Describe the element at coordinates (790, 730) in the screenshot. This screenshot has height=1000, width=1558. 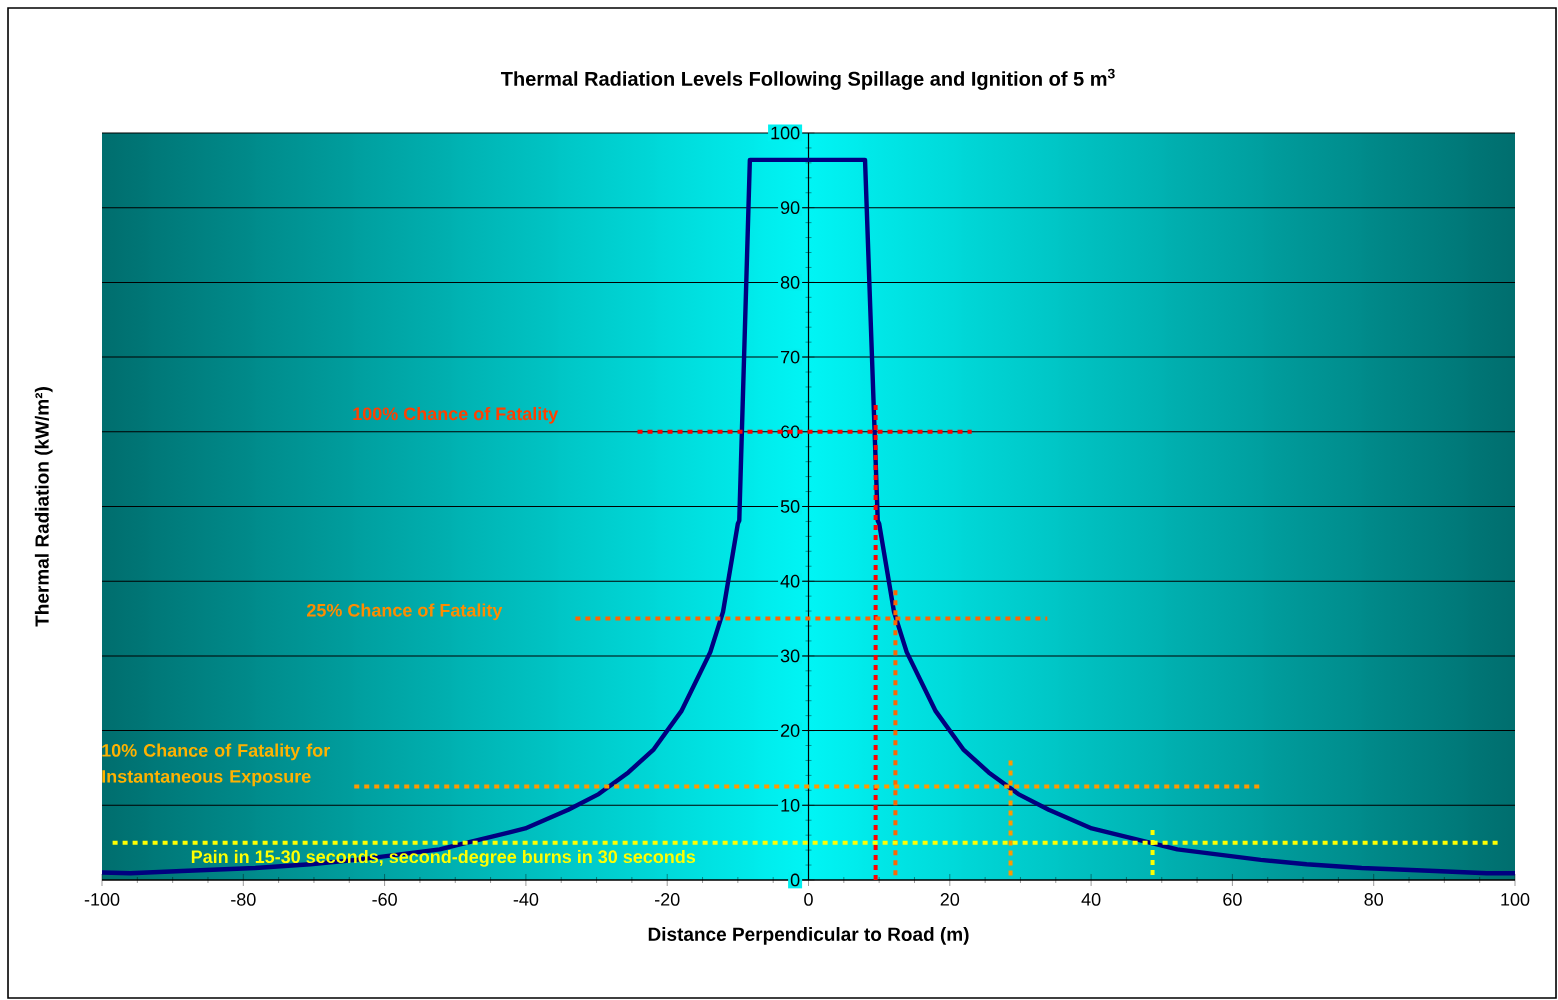
I see `y-tick-label: 20` at that location.